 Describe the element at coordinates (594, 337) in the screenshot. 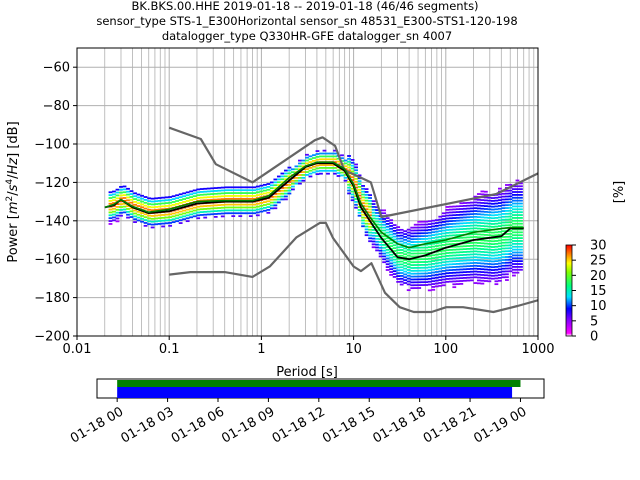

I see `colorbar-tick-label: 0` at that location.